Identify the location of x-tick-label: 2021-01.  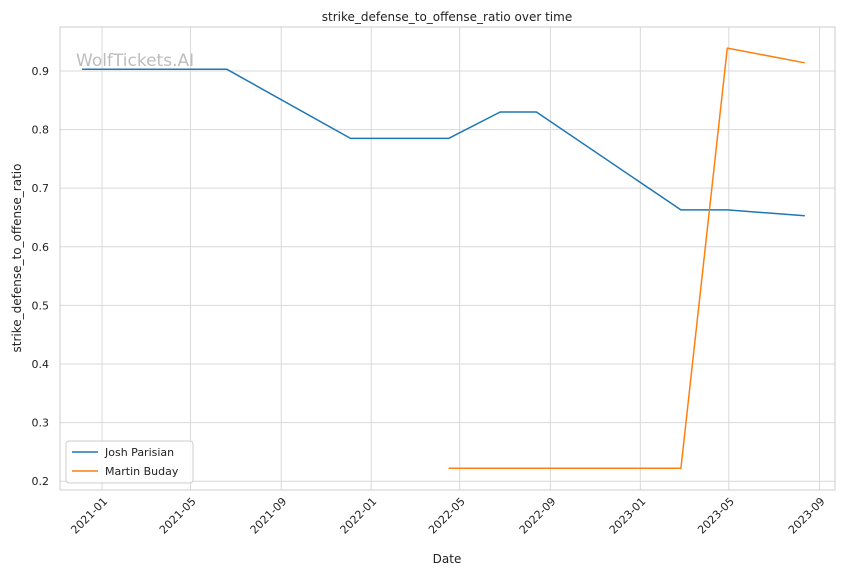
(89, 516).